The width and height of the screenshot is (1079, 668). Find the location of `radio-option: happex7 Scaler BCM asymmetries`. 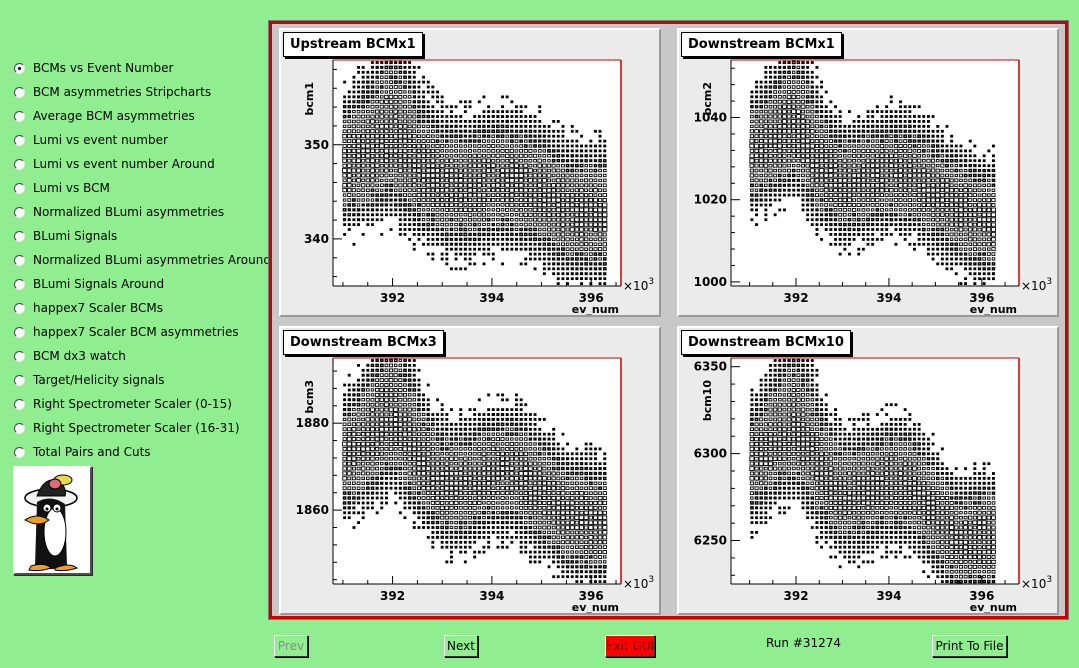

radio-option: happex7 Scaler BCM asymmetries is located at coordinates (139, 332).